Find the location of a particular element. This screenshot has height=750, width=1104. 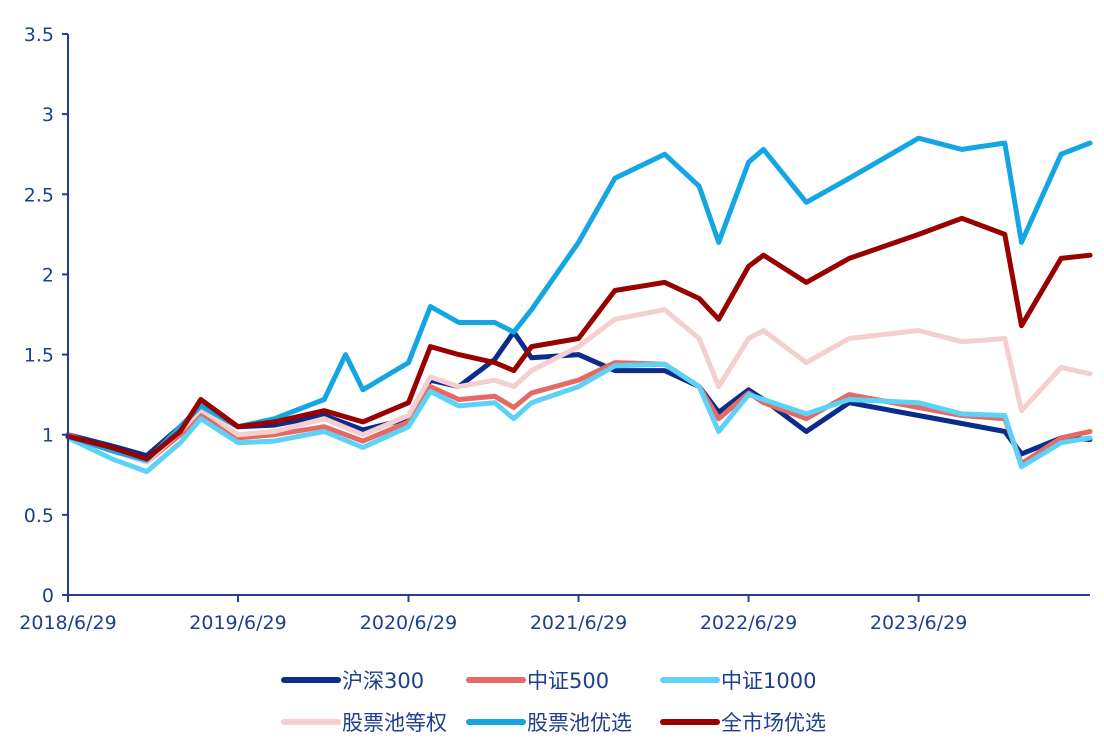

y-ticks: 0 0.5 1 1.5 2 2.5 3 3.5 is located at coordinates (46, 315).